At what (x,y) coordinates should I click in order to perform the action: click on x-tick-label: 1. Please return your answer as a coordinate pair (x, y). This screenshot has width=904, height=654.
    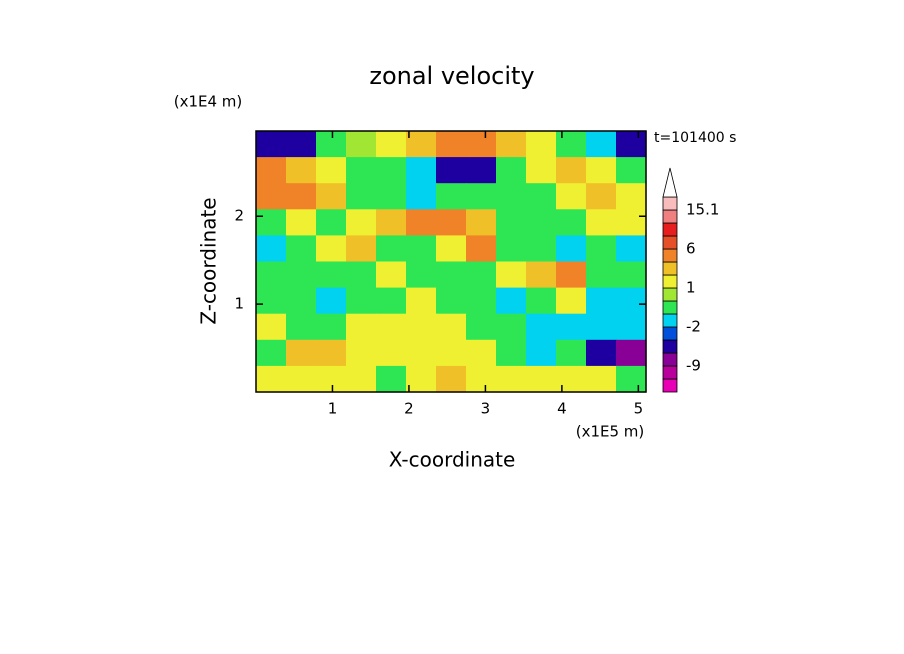
    Looking at the image, I should click on (333, 409).